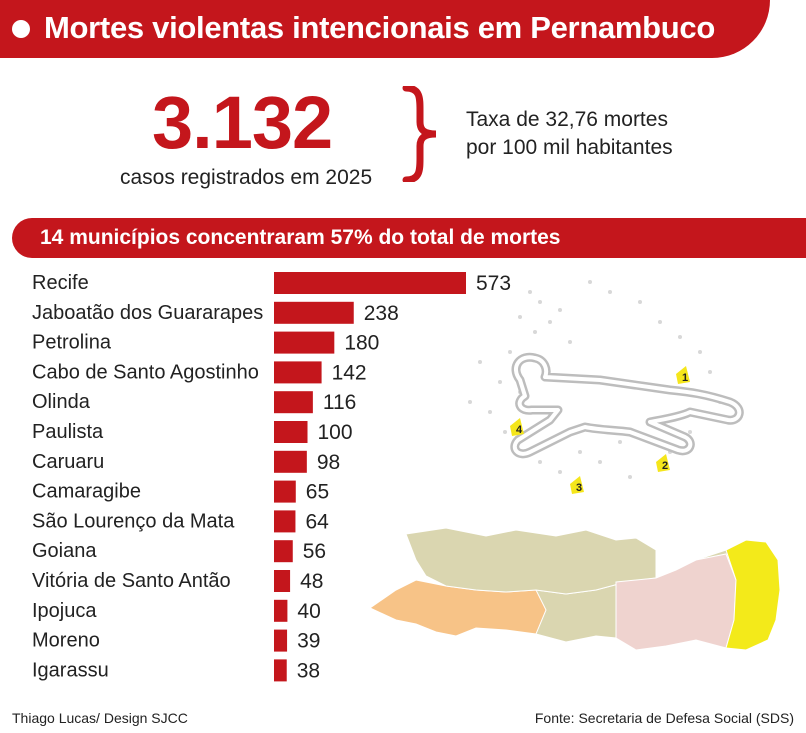 The image size is (806, 733). What do you see at coordinates (317, 521) in the screenshot?
I see `bar-value-label: 64` at bounding box center [317, 521].